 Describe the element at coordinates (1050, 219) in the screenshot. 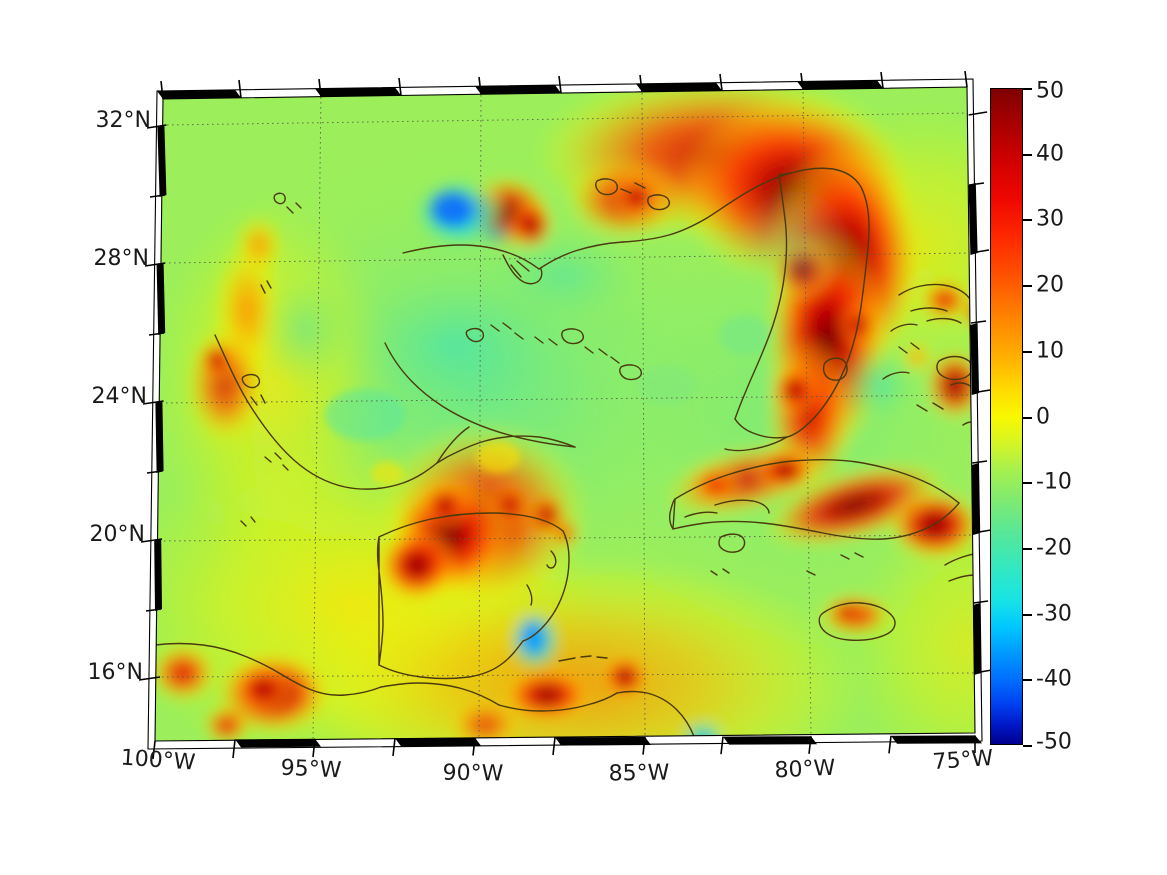

I see `colorbar-label-30: 30` at that location.